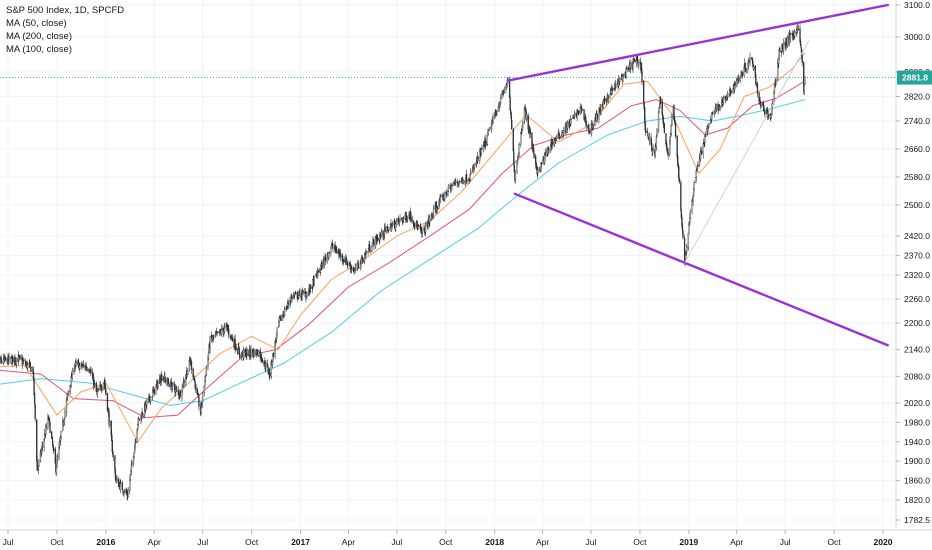  I want to click on last-price-marker: 2881.8, so click(466, 77).